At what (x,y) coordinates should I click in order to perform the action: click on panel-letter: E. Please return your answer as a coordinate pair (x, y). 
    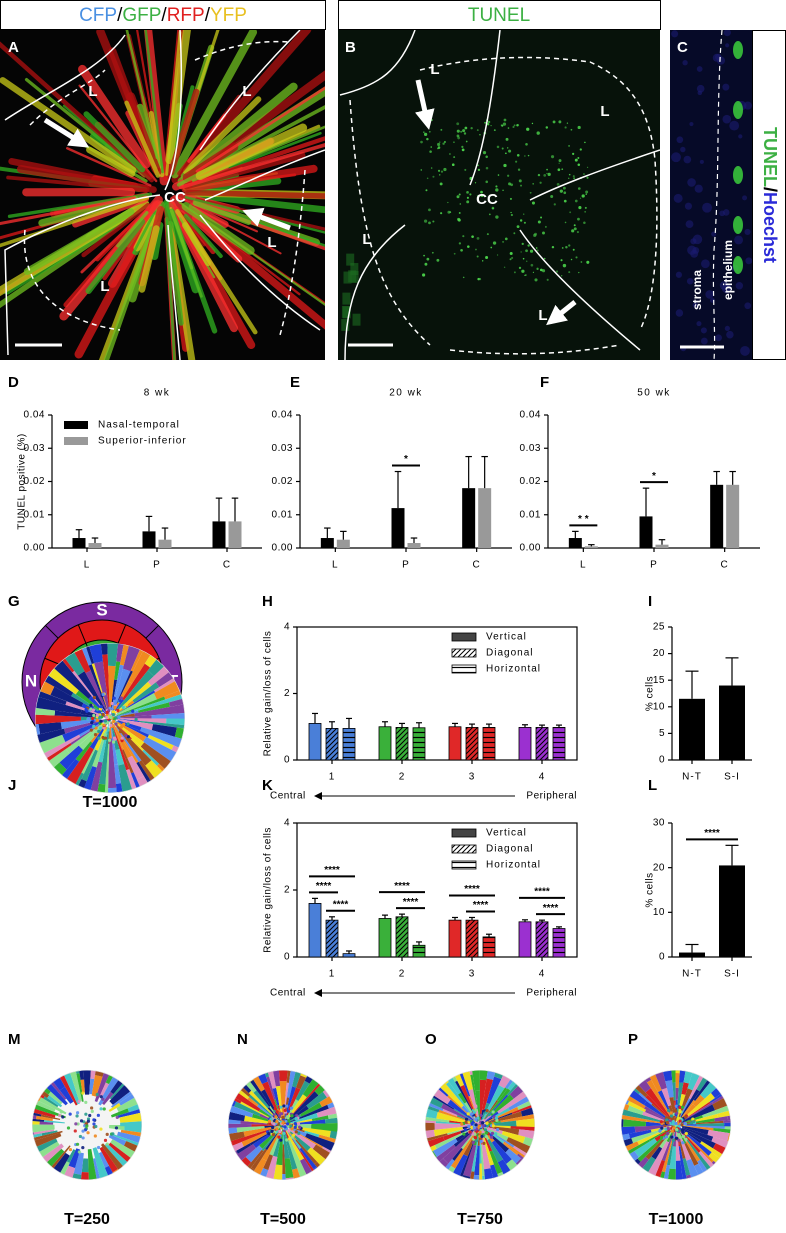
    Looking at the image, I should click on (295, 382).